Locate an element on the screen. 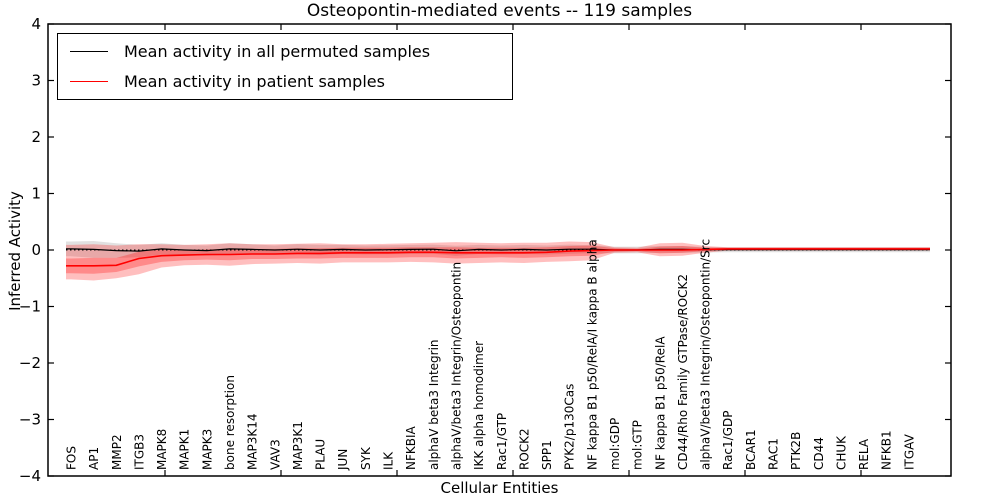 The width and height of the screenshot is (1000, 500). x-tick-label: BCAR1 is located at coordinates (751, 449).